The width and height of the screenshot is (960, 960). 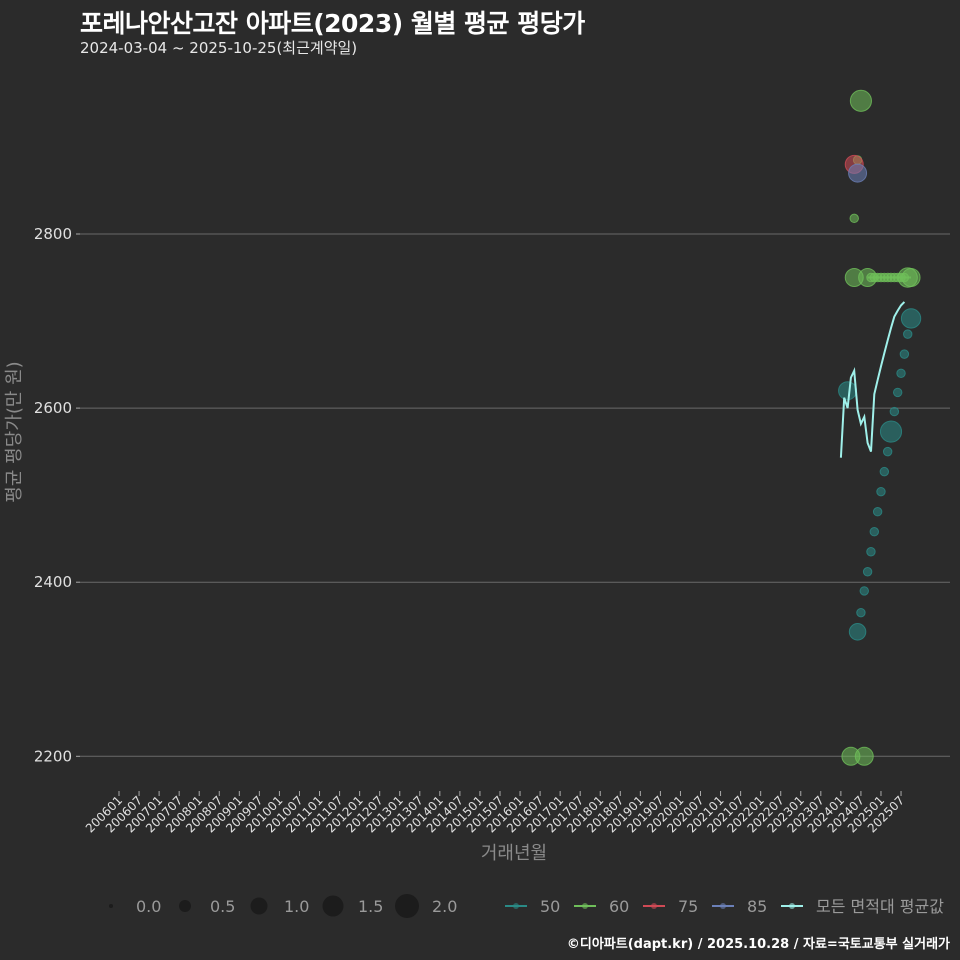 What do you see at coordinates (53, 582) in the screenshot?
I see `y-tick-label: 2400` at bounding box center [53, 582].